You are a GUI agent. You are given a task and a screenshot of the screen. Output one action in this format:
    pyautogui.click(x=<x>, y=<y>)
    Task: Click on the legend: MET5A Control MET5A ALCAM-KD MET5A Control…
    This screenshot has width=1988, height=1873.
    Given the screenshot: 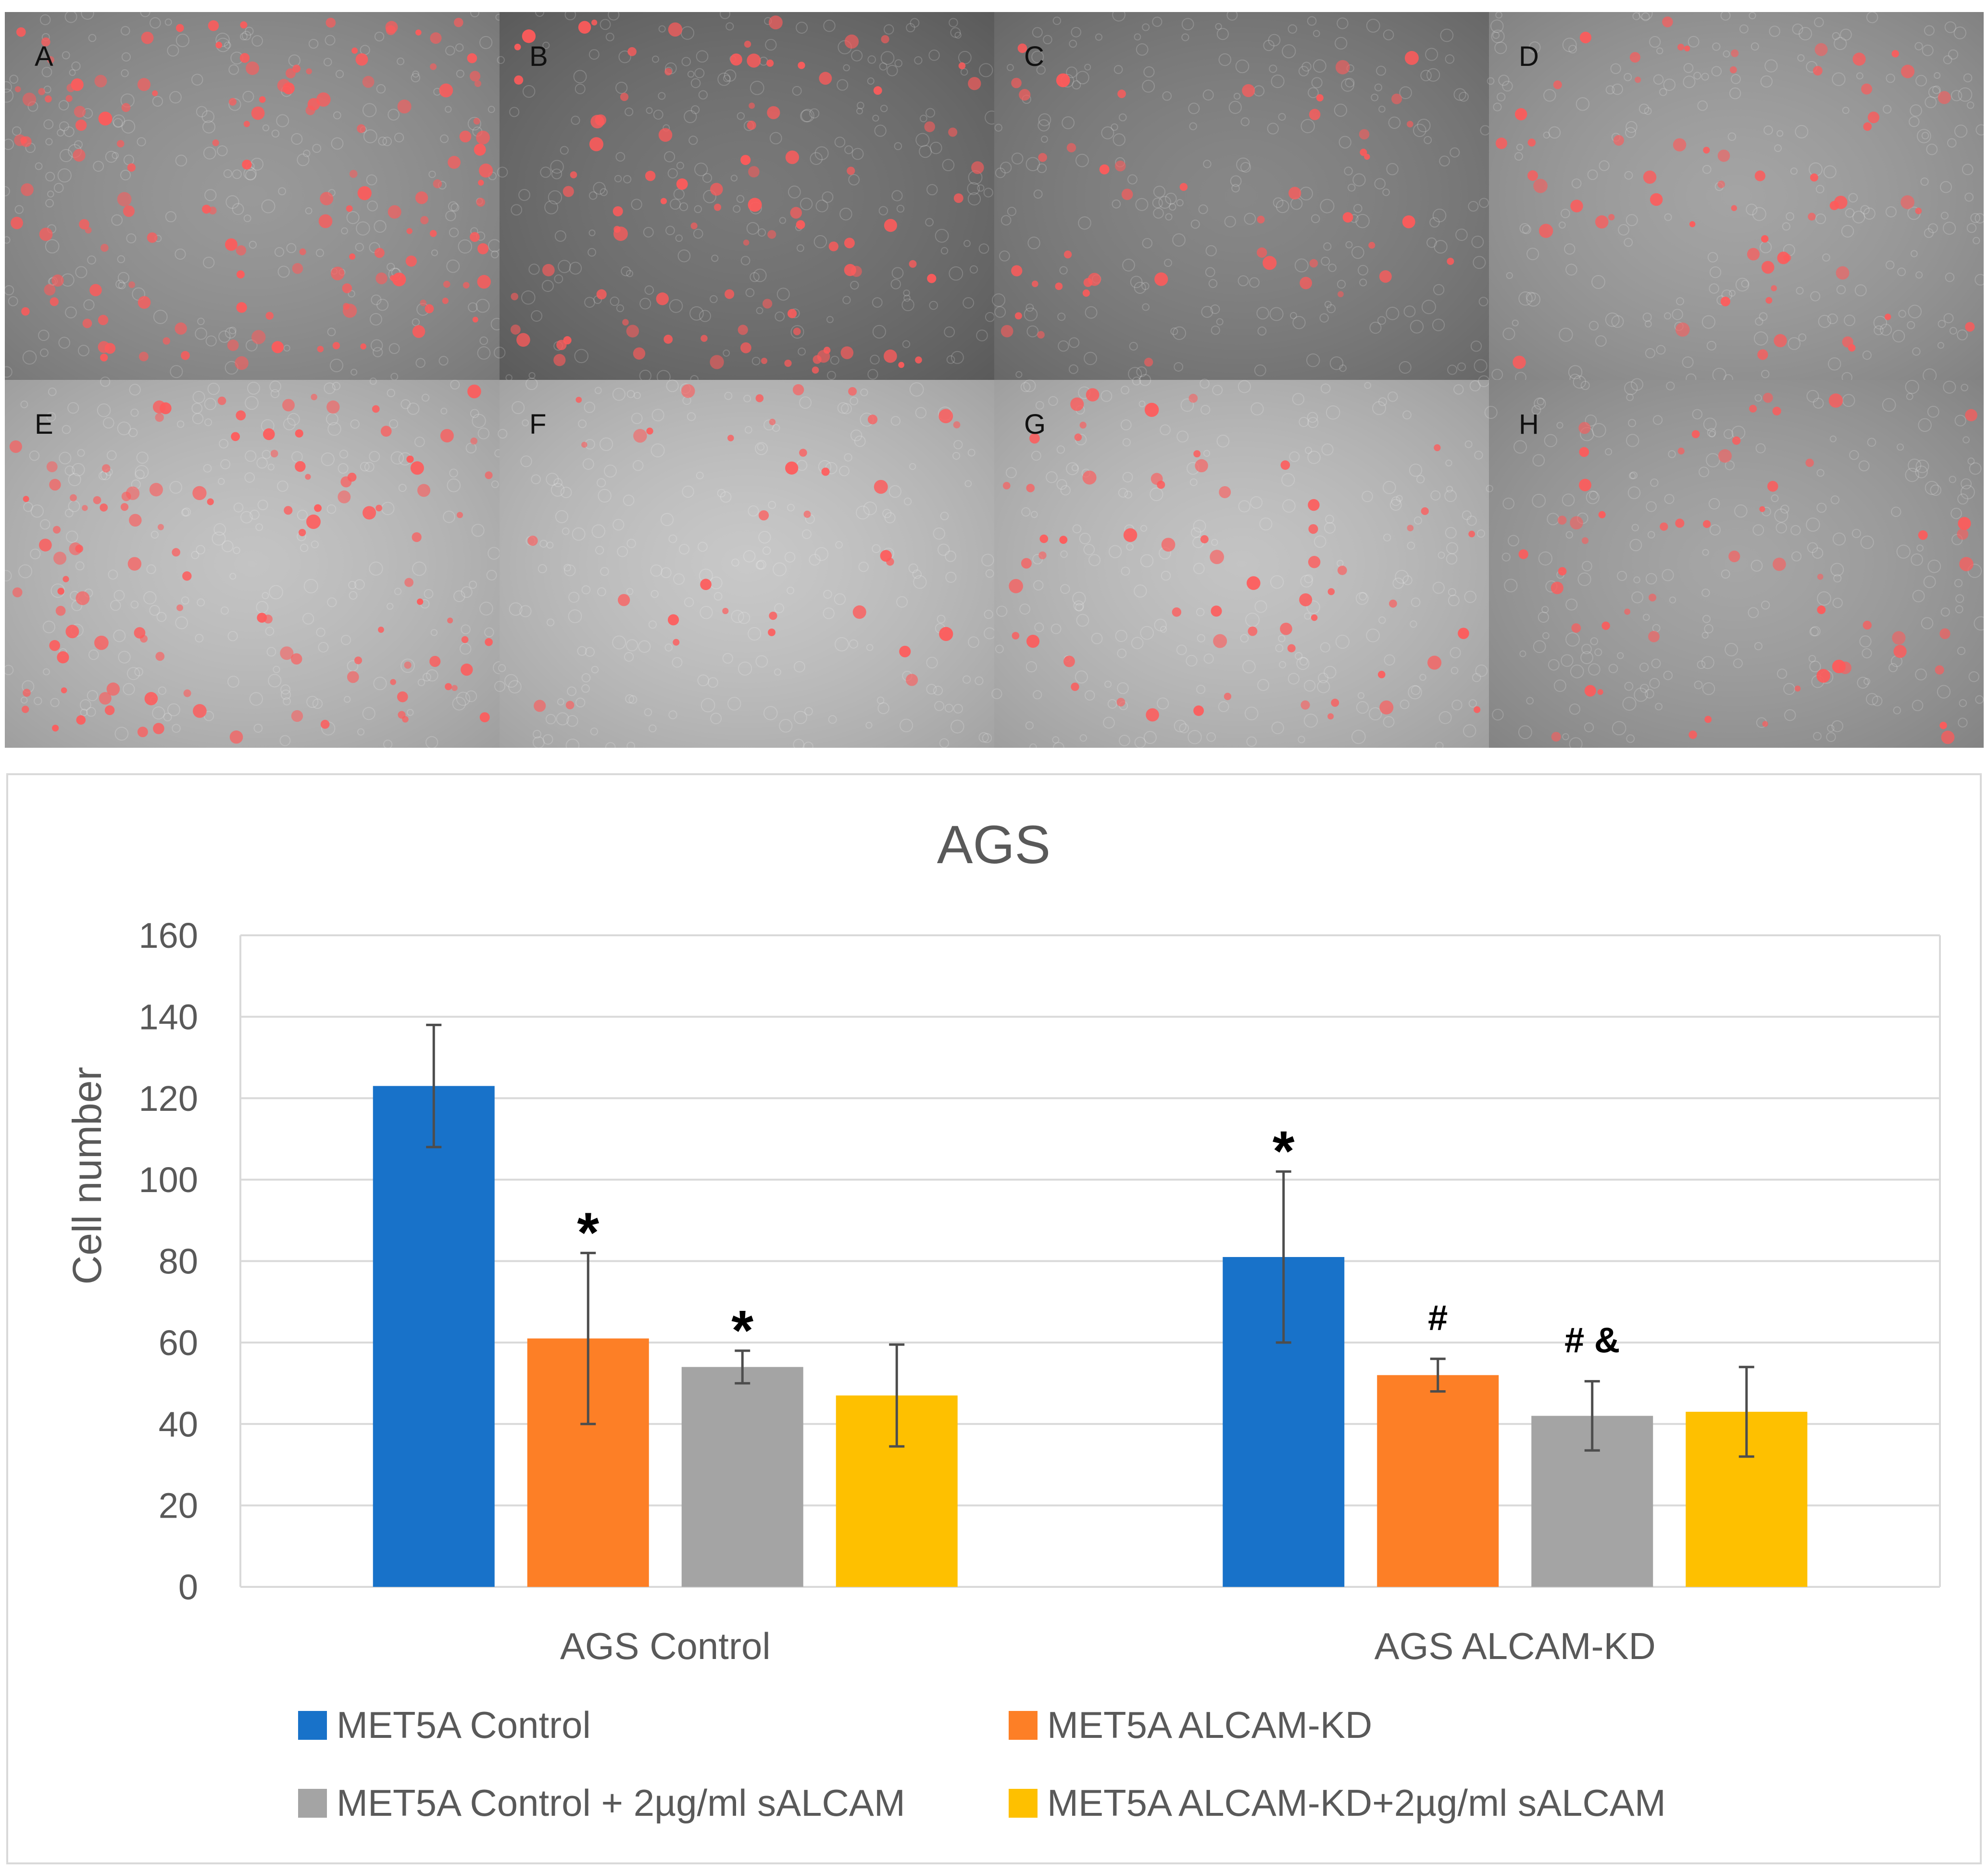 What is the action you would take?
    pyautogui.click(x=982, y=1764)
    